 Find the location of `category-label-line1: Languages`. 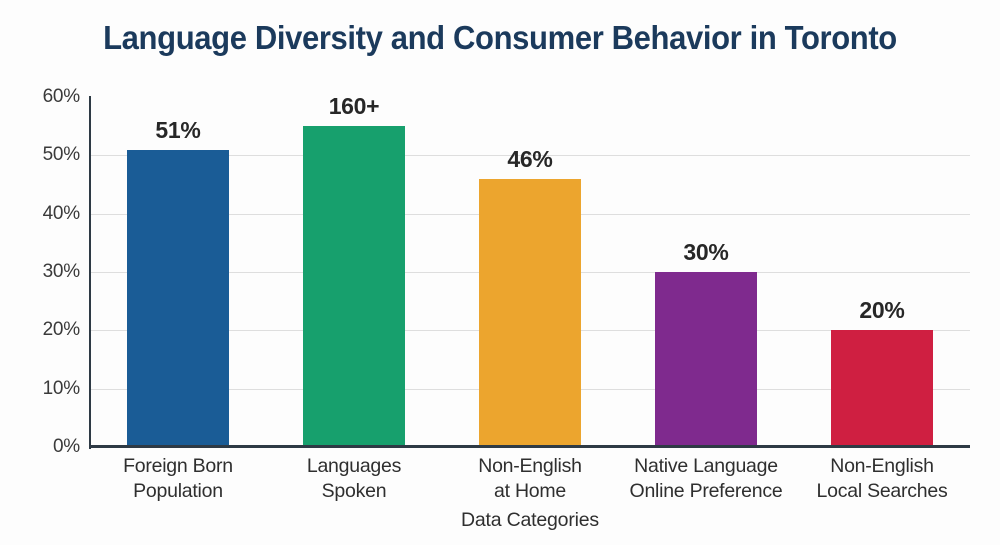

category-label-line1: Languages is located at coordinates (354, 466).